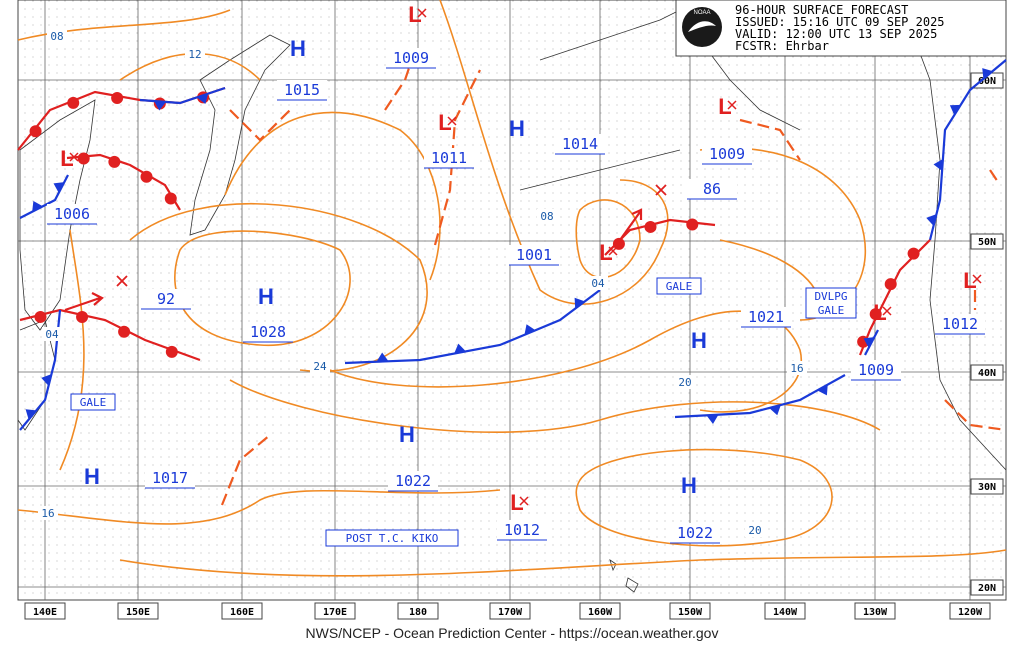  I want to click on pressure-label: 1028, so click(268, 332).